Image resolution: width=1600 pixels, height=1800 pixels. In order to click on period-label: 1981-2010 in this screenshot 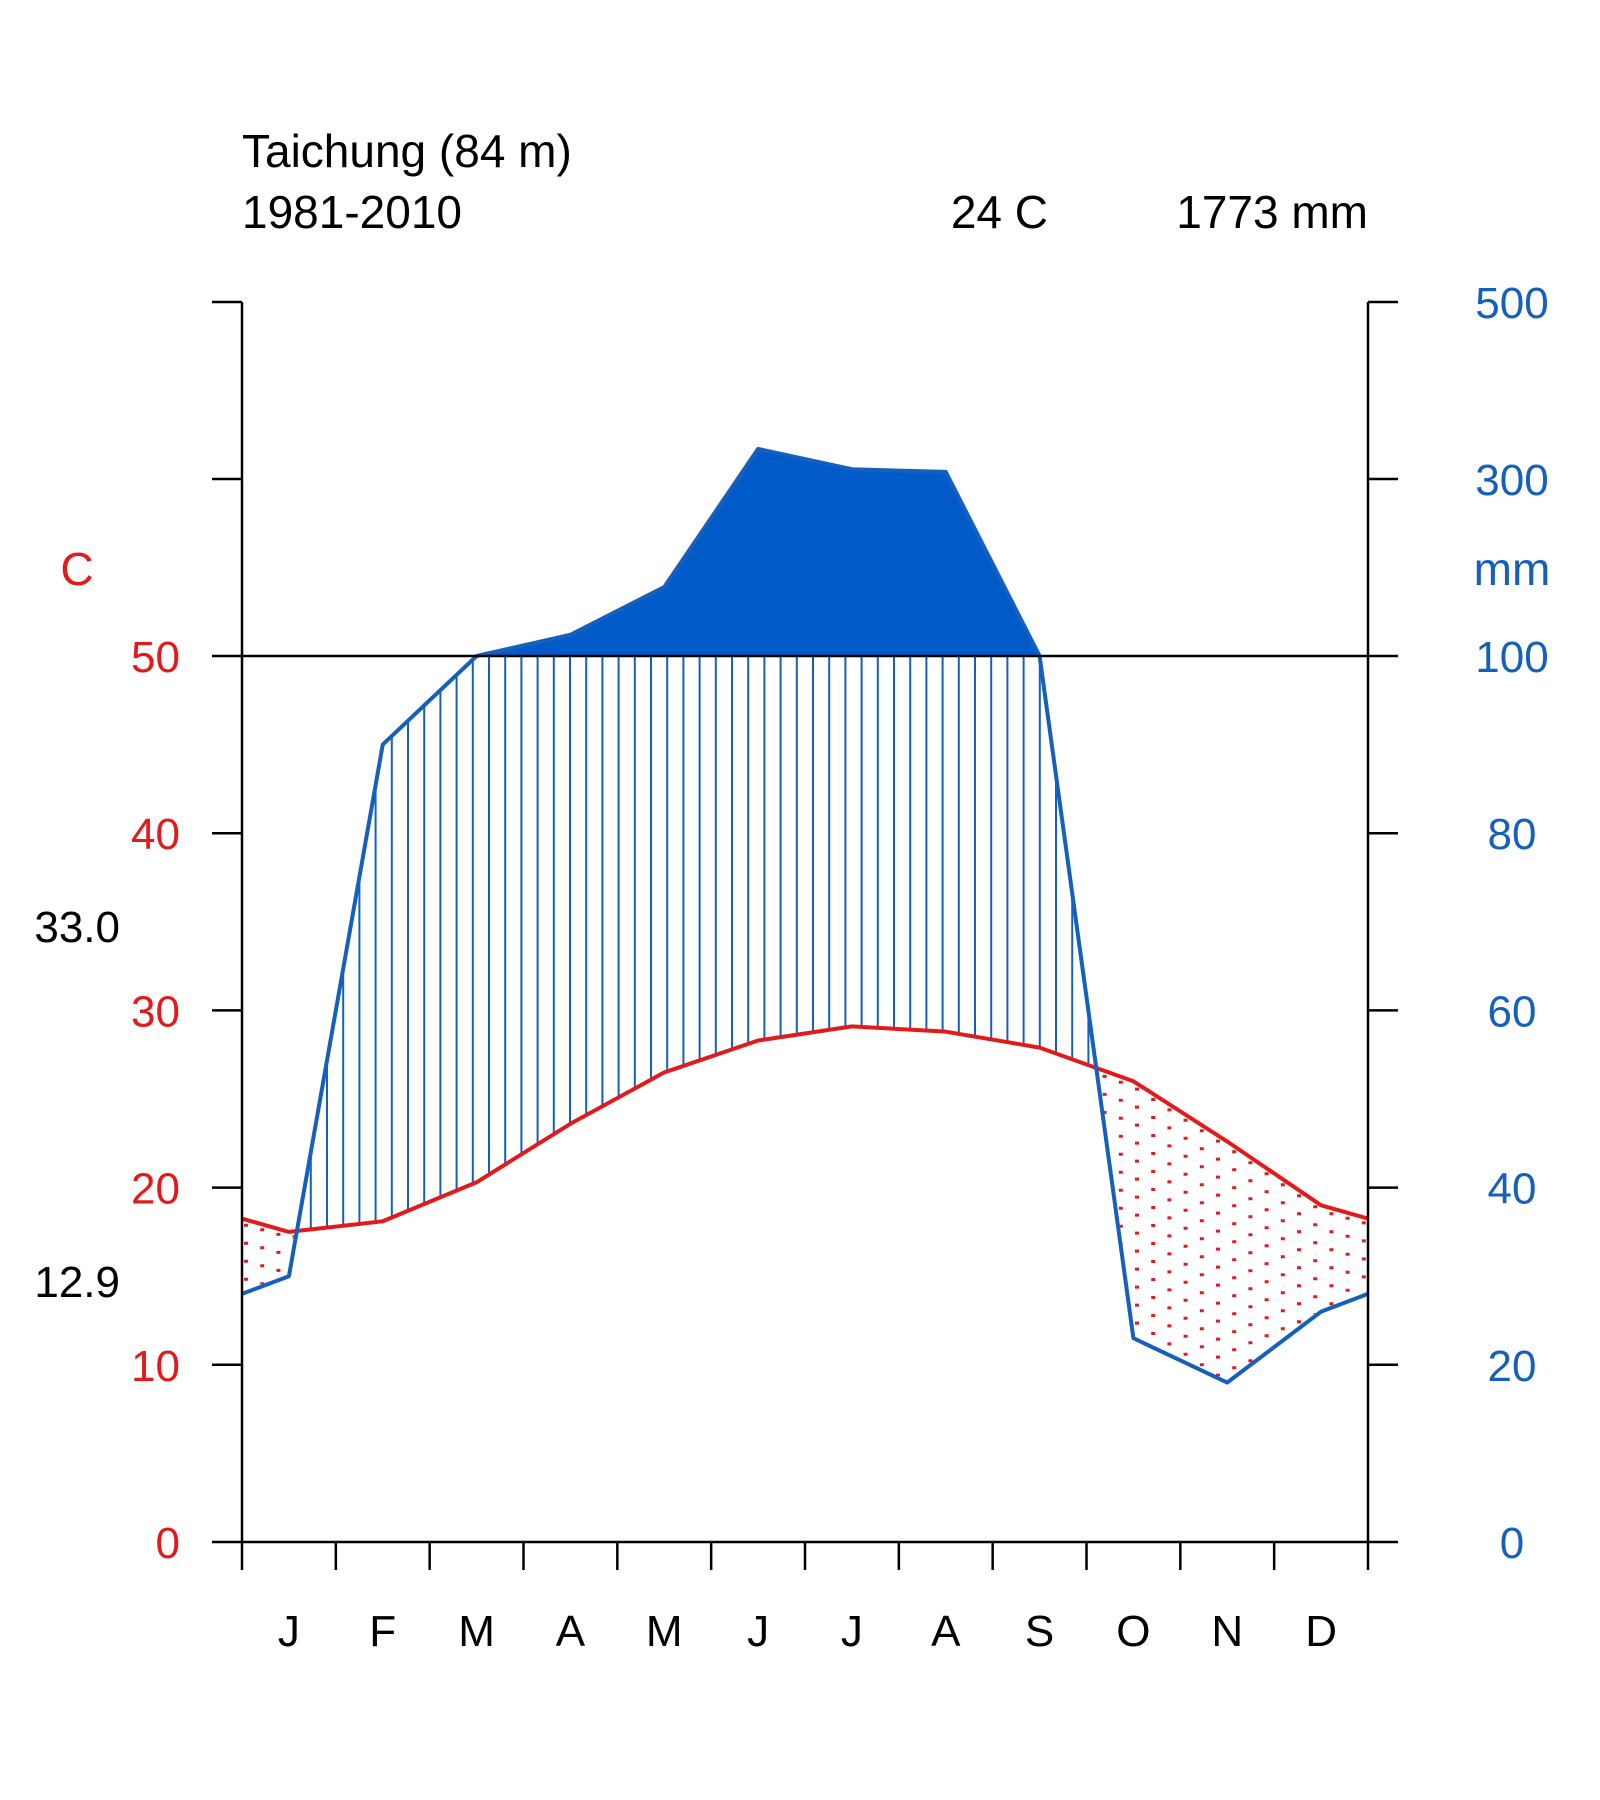, I will do `click(352, 212)`.